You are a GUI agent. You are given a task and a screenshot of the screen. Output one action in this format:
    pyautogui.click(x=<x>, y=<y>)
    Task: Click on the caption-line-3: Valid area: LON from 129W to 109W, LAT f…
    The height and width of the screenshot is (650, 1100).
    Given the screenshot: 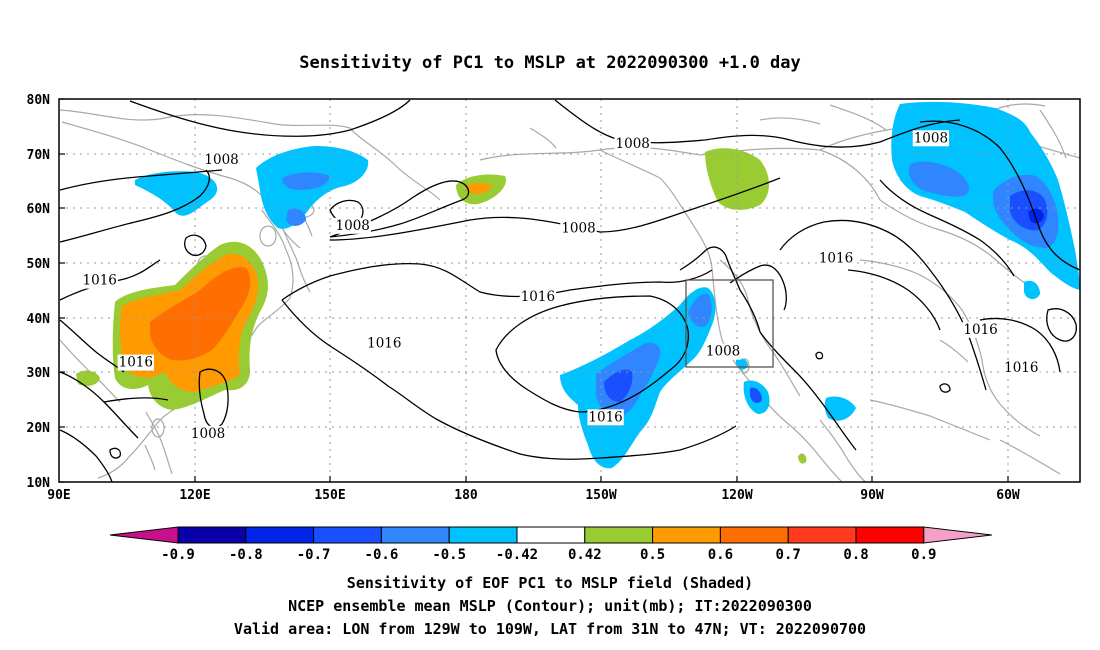 What is the action you would take?
    pyautogui.click(x=550, y=629)
    